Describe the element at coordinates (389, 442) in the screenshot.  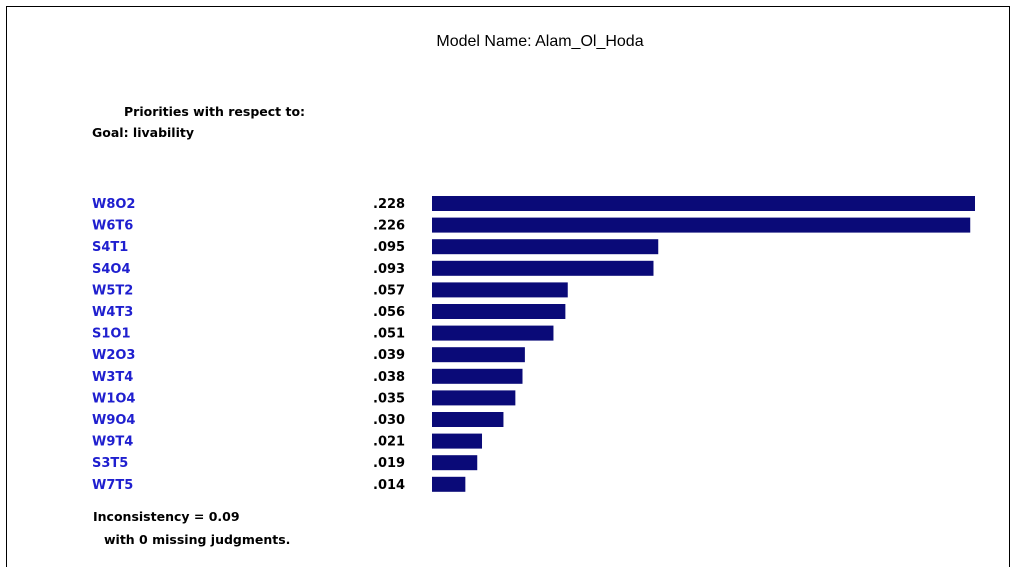
I see `value-label: .021` at that location.